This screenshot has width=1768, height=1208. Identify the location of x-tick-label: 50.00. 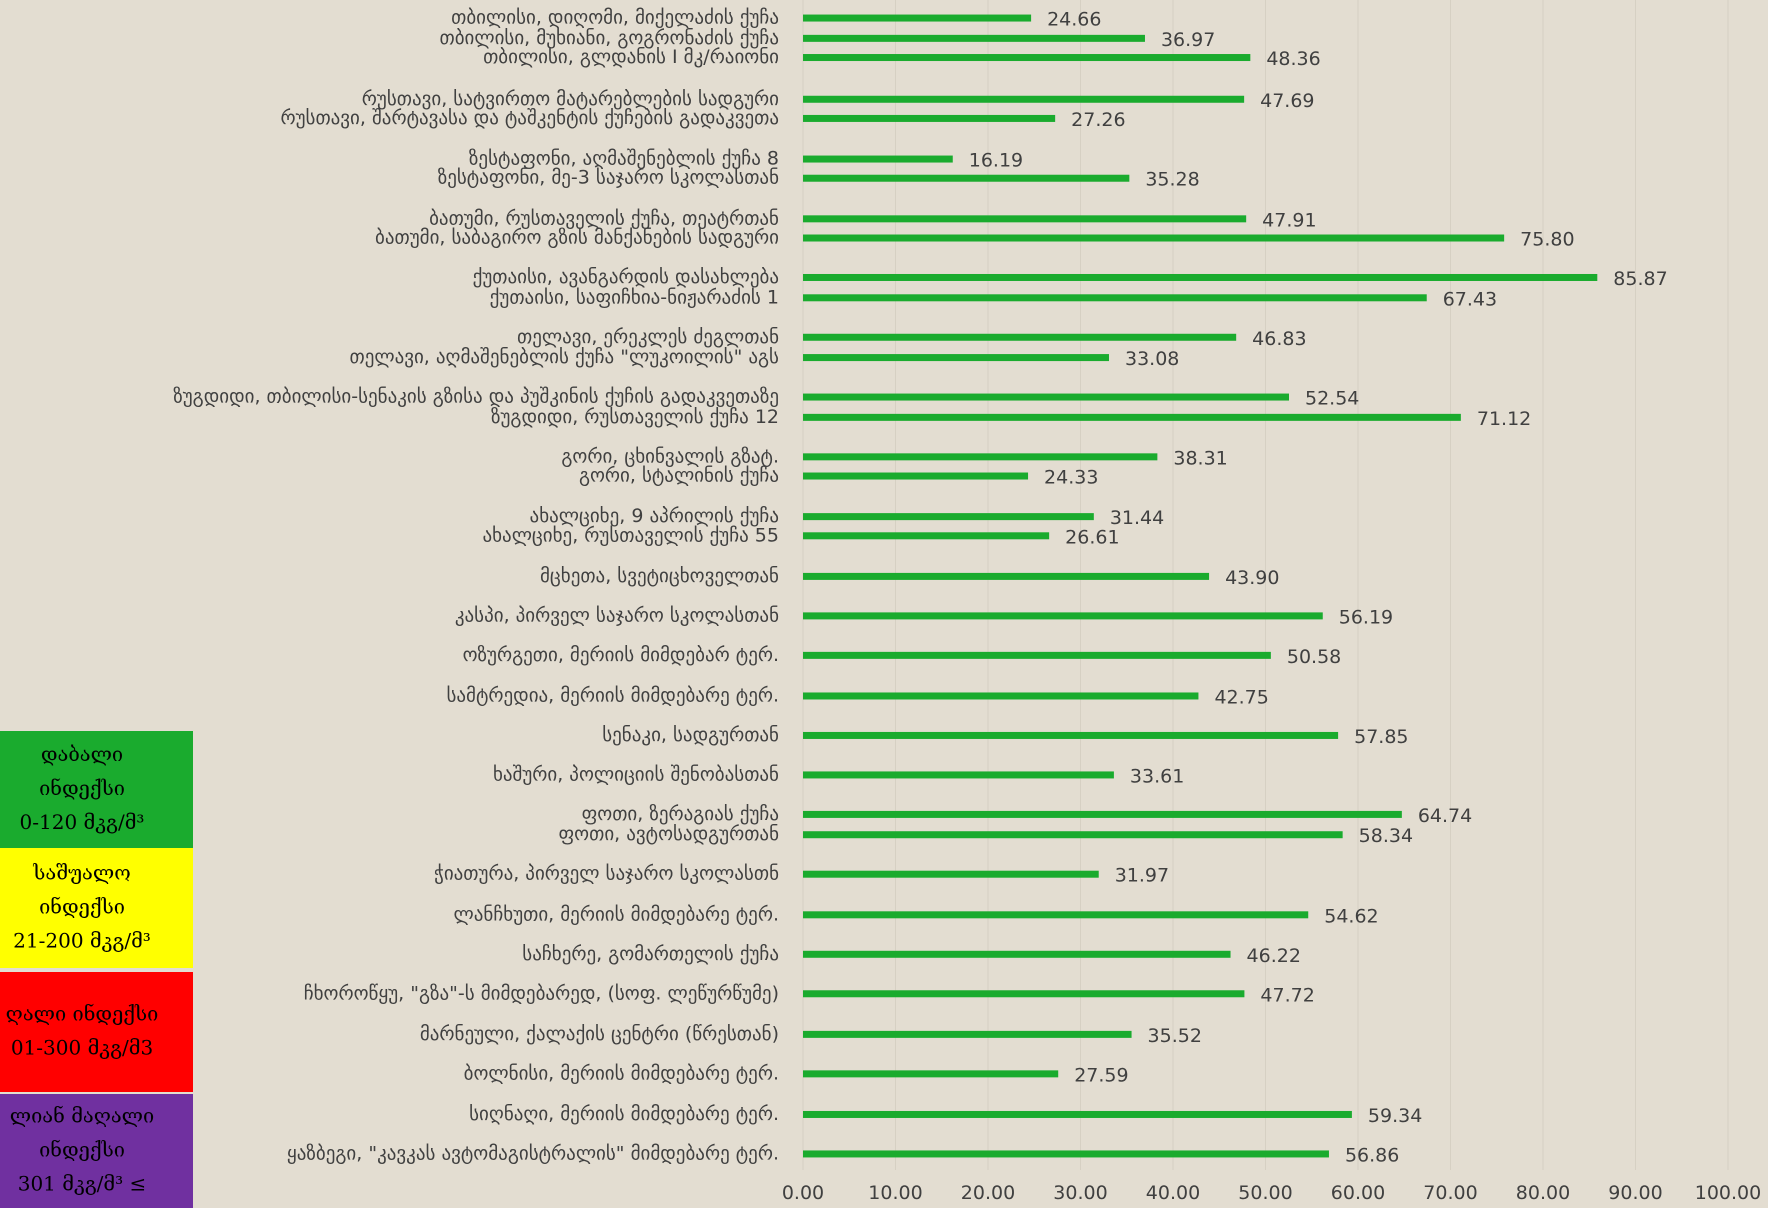
(1265, 1193).